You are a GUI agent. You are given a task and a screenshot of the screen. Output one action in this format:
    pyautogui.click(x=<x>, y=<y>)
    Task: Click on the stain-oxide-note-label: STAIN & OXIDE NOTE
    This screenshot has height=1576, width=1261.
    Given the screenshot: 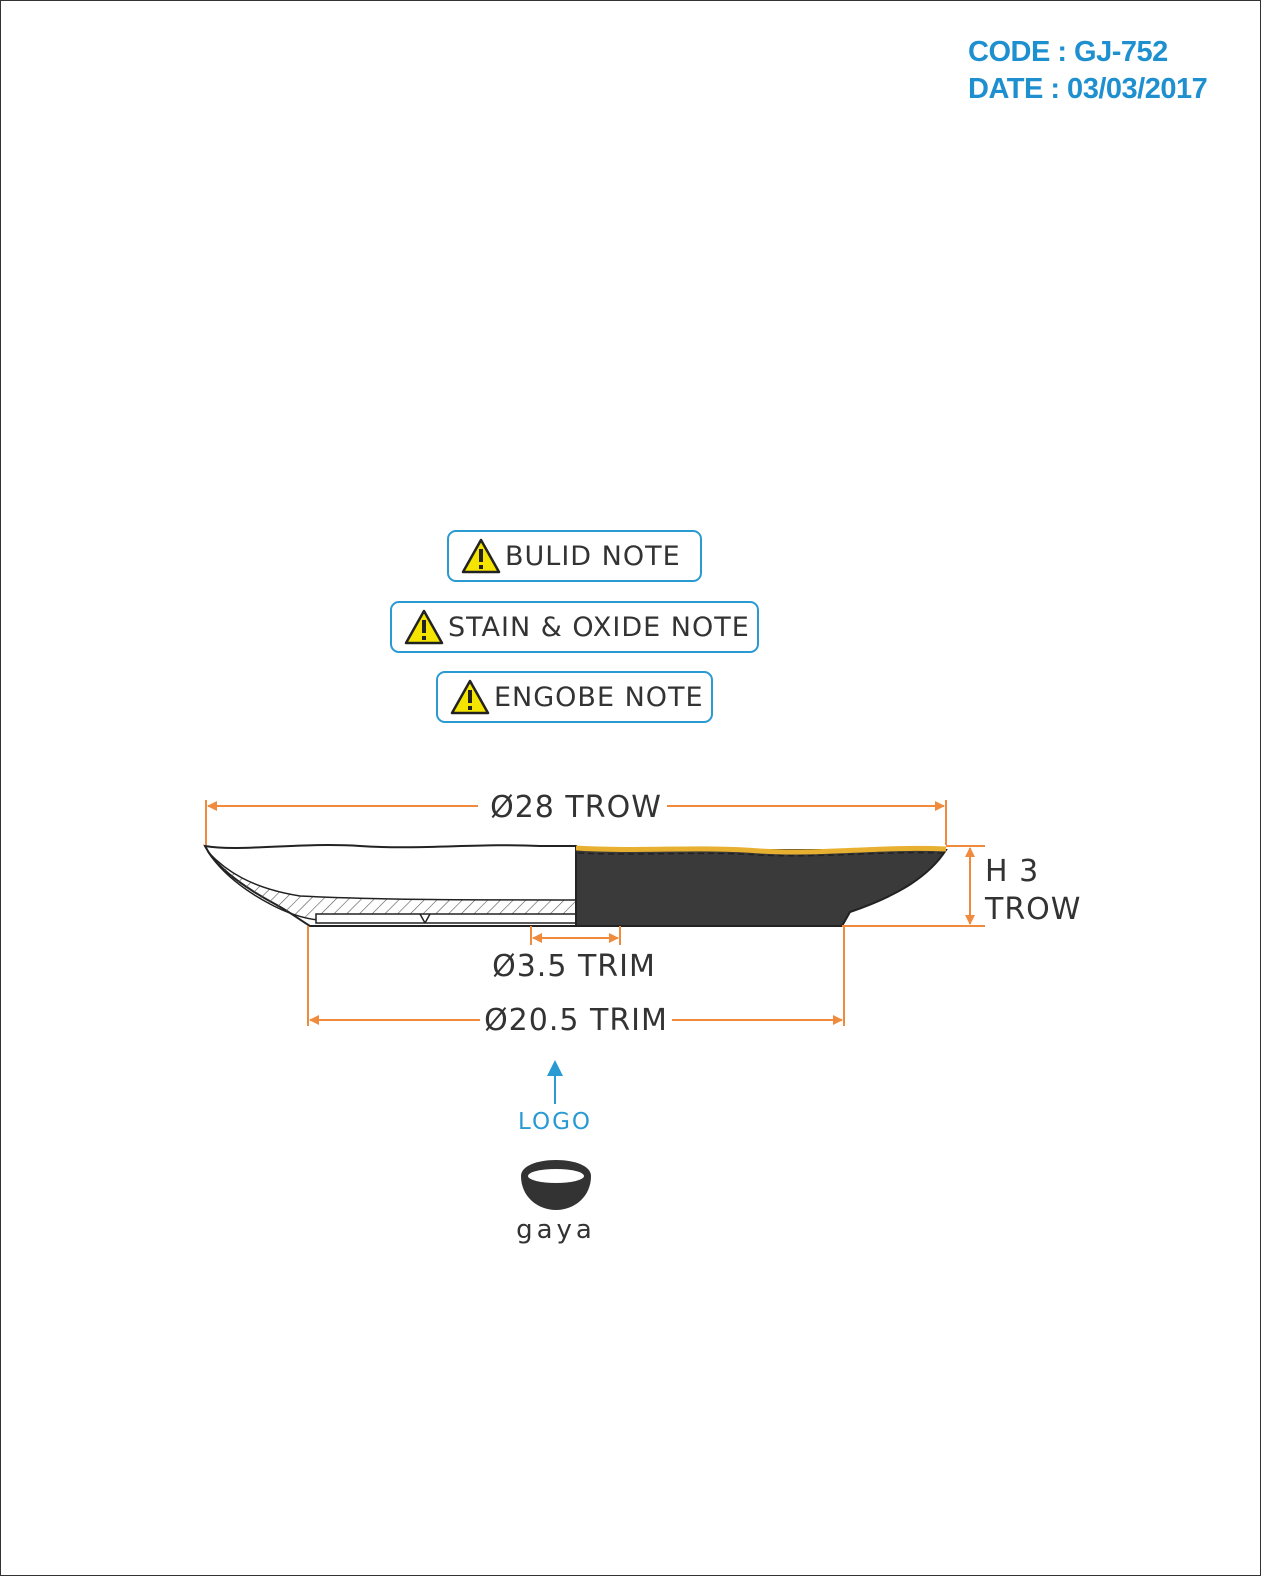 What is the action you would take?
    pyautogui.click(x=599, y=627)
    